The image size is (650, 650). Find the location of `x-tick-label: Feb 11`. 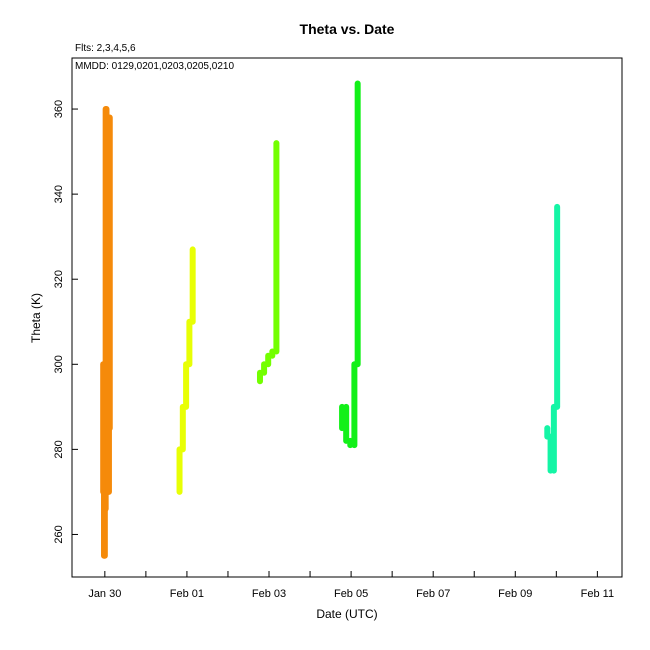

x-tick-label: Feb 11 is located at coordinates (597, 594).